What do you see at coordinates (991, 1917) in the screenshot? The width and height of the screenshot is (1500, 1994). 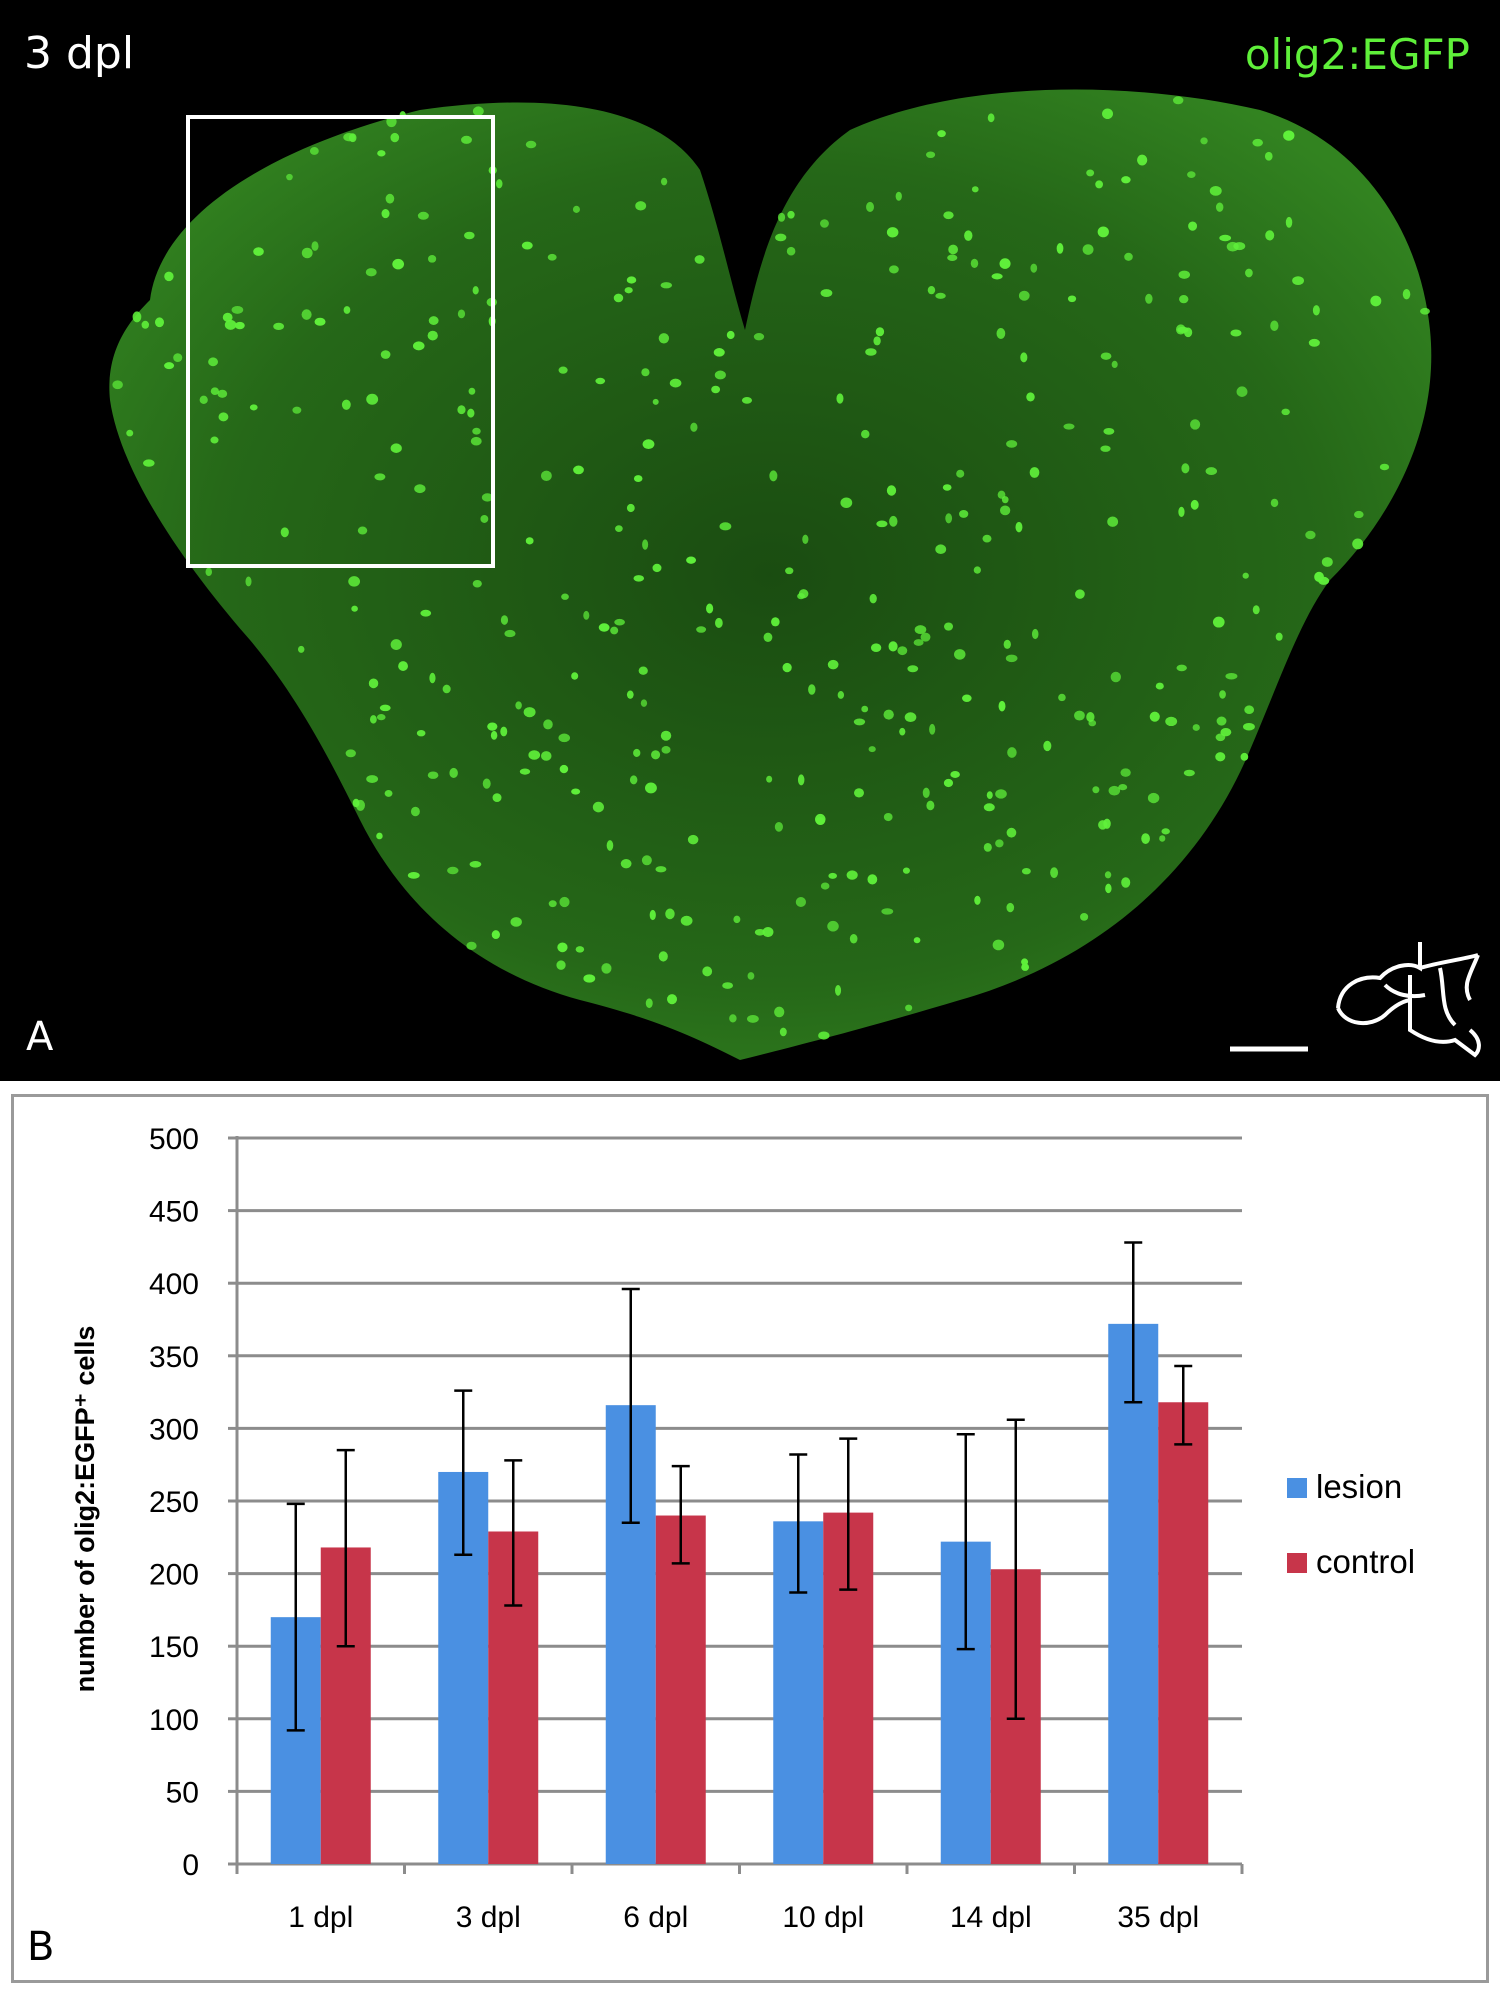 I see `x-tick-label: 14 dpl` at bounding box center [991, 1917].